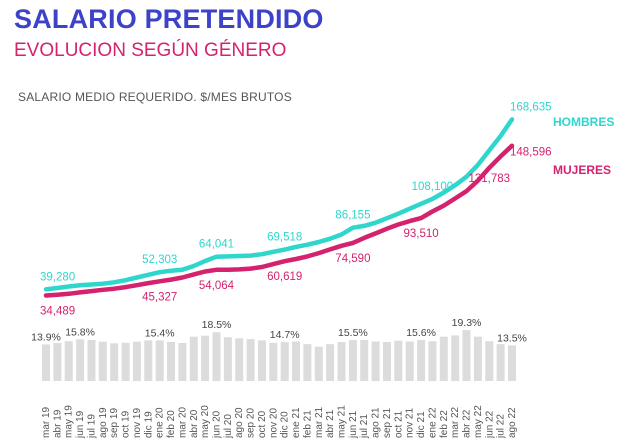 The width and height of the screenshot is (640, 441). I want to click on data-label-mujeres: 45,327, so click(159, 297).